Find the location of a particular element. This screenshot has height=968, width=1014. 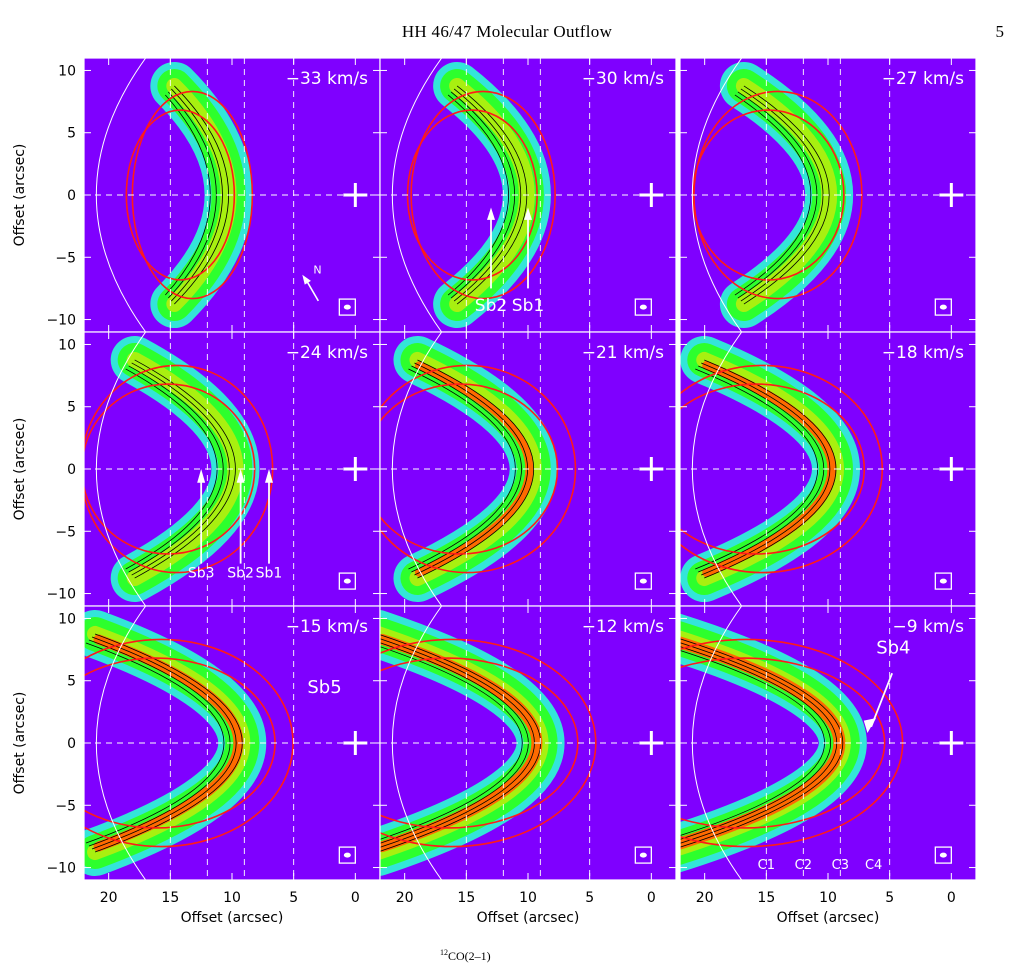

caption-sup: 12 is located at coordinates (444, 952).